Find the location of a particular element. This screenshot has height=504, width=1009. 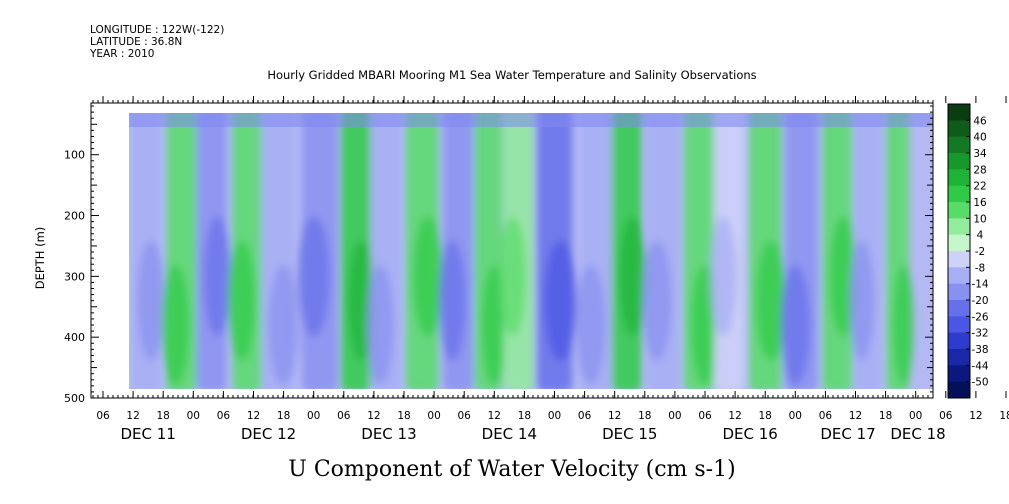

x-day-label: DEC 16 is located at coordinates (749, 434).